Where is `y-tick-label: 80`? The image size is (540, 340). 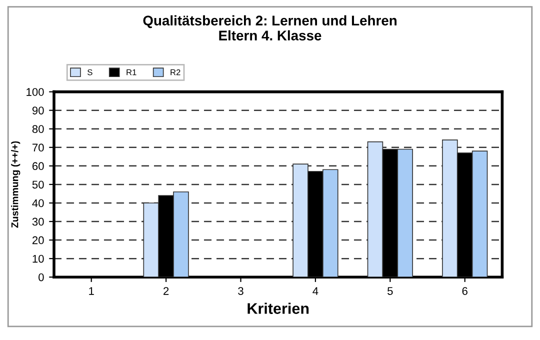 y-tick-label: 80 is located at coordinates (38, 129).